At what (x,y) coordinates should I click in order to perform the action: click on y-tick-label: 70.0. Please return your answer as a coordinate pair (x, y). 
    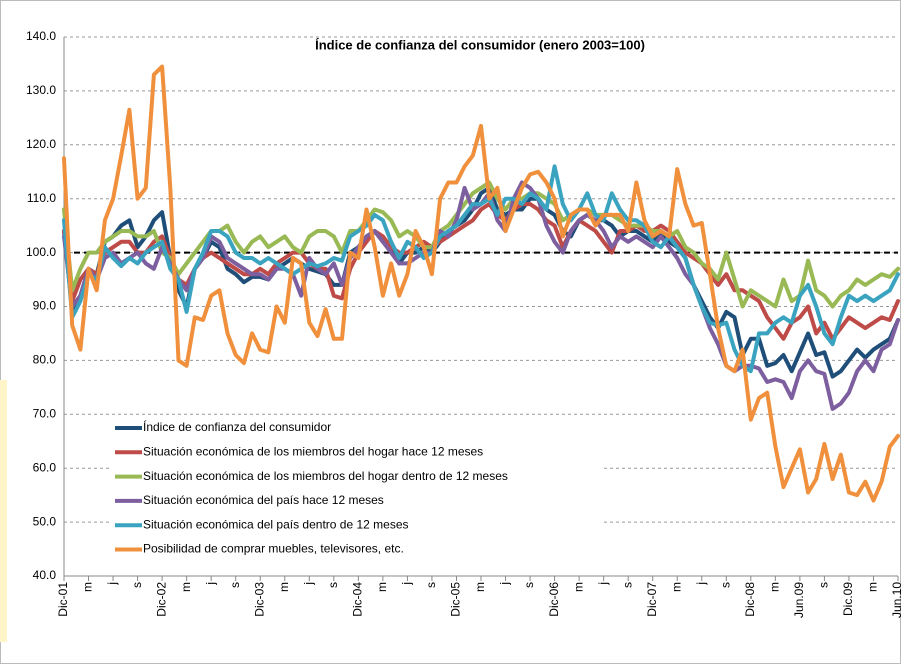
    Looking at the image, I should click on (45, 413).